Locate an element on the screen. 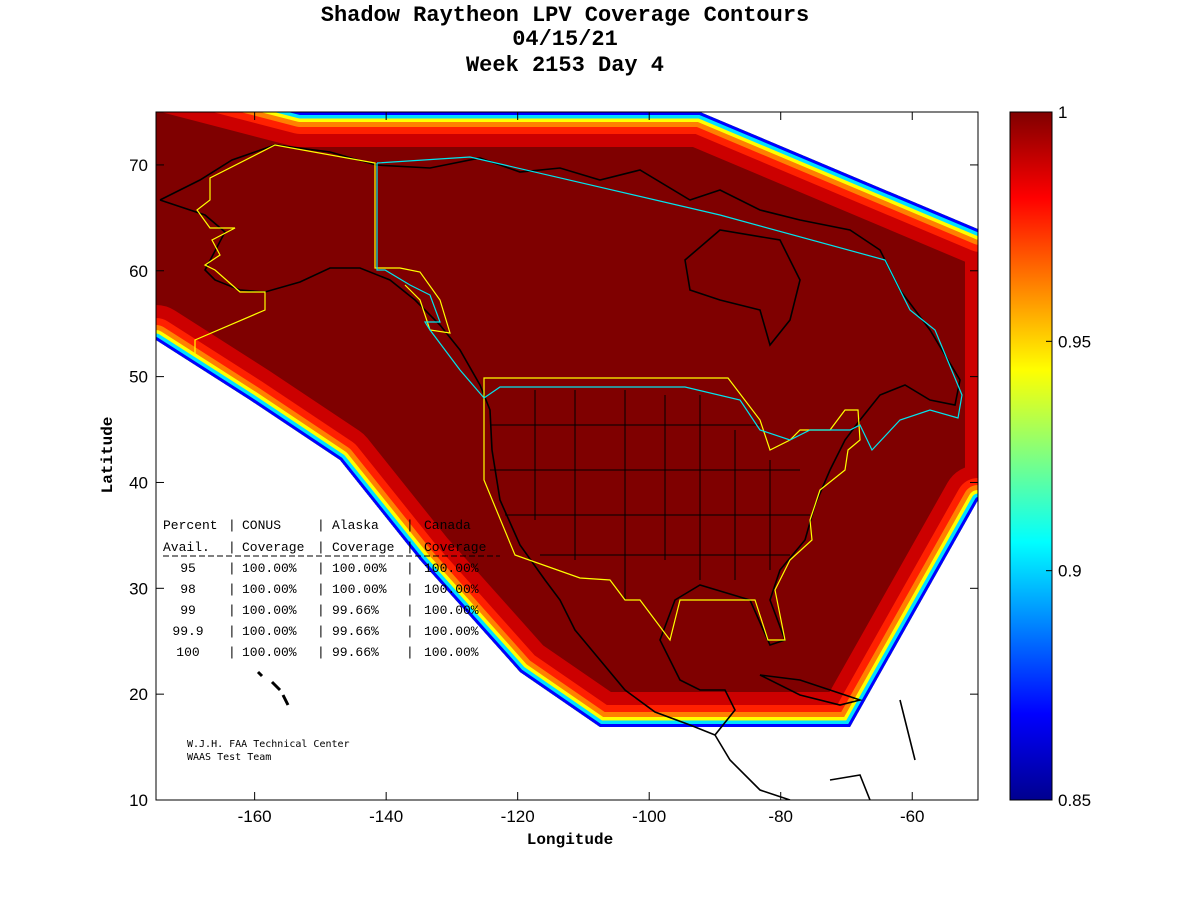 Image resolution: width=1200 pixels, height=900 pixels. colorbar-tick-label: 0.85 is located at coordinates (1074, 800).